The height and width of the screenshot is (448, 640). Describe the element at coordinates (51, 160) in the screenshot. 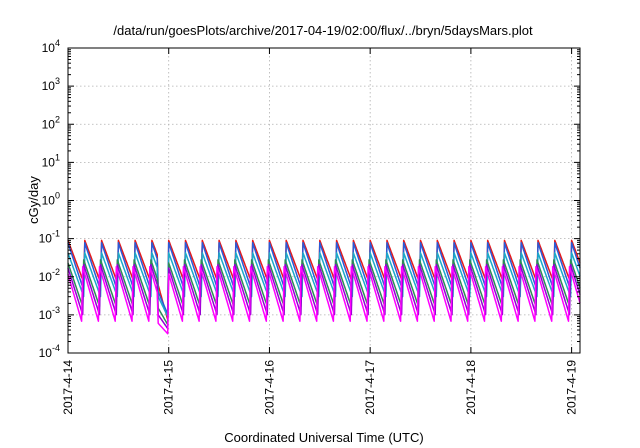

I see `y-tick-label: 10¹` at that location.